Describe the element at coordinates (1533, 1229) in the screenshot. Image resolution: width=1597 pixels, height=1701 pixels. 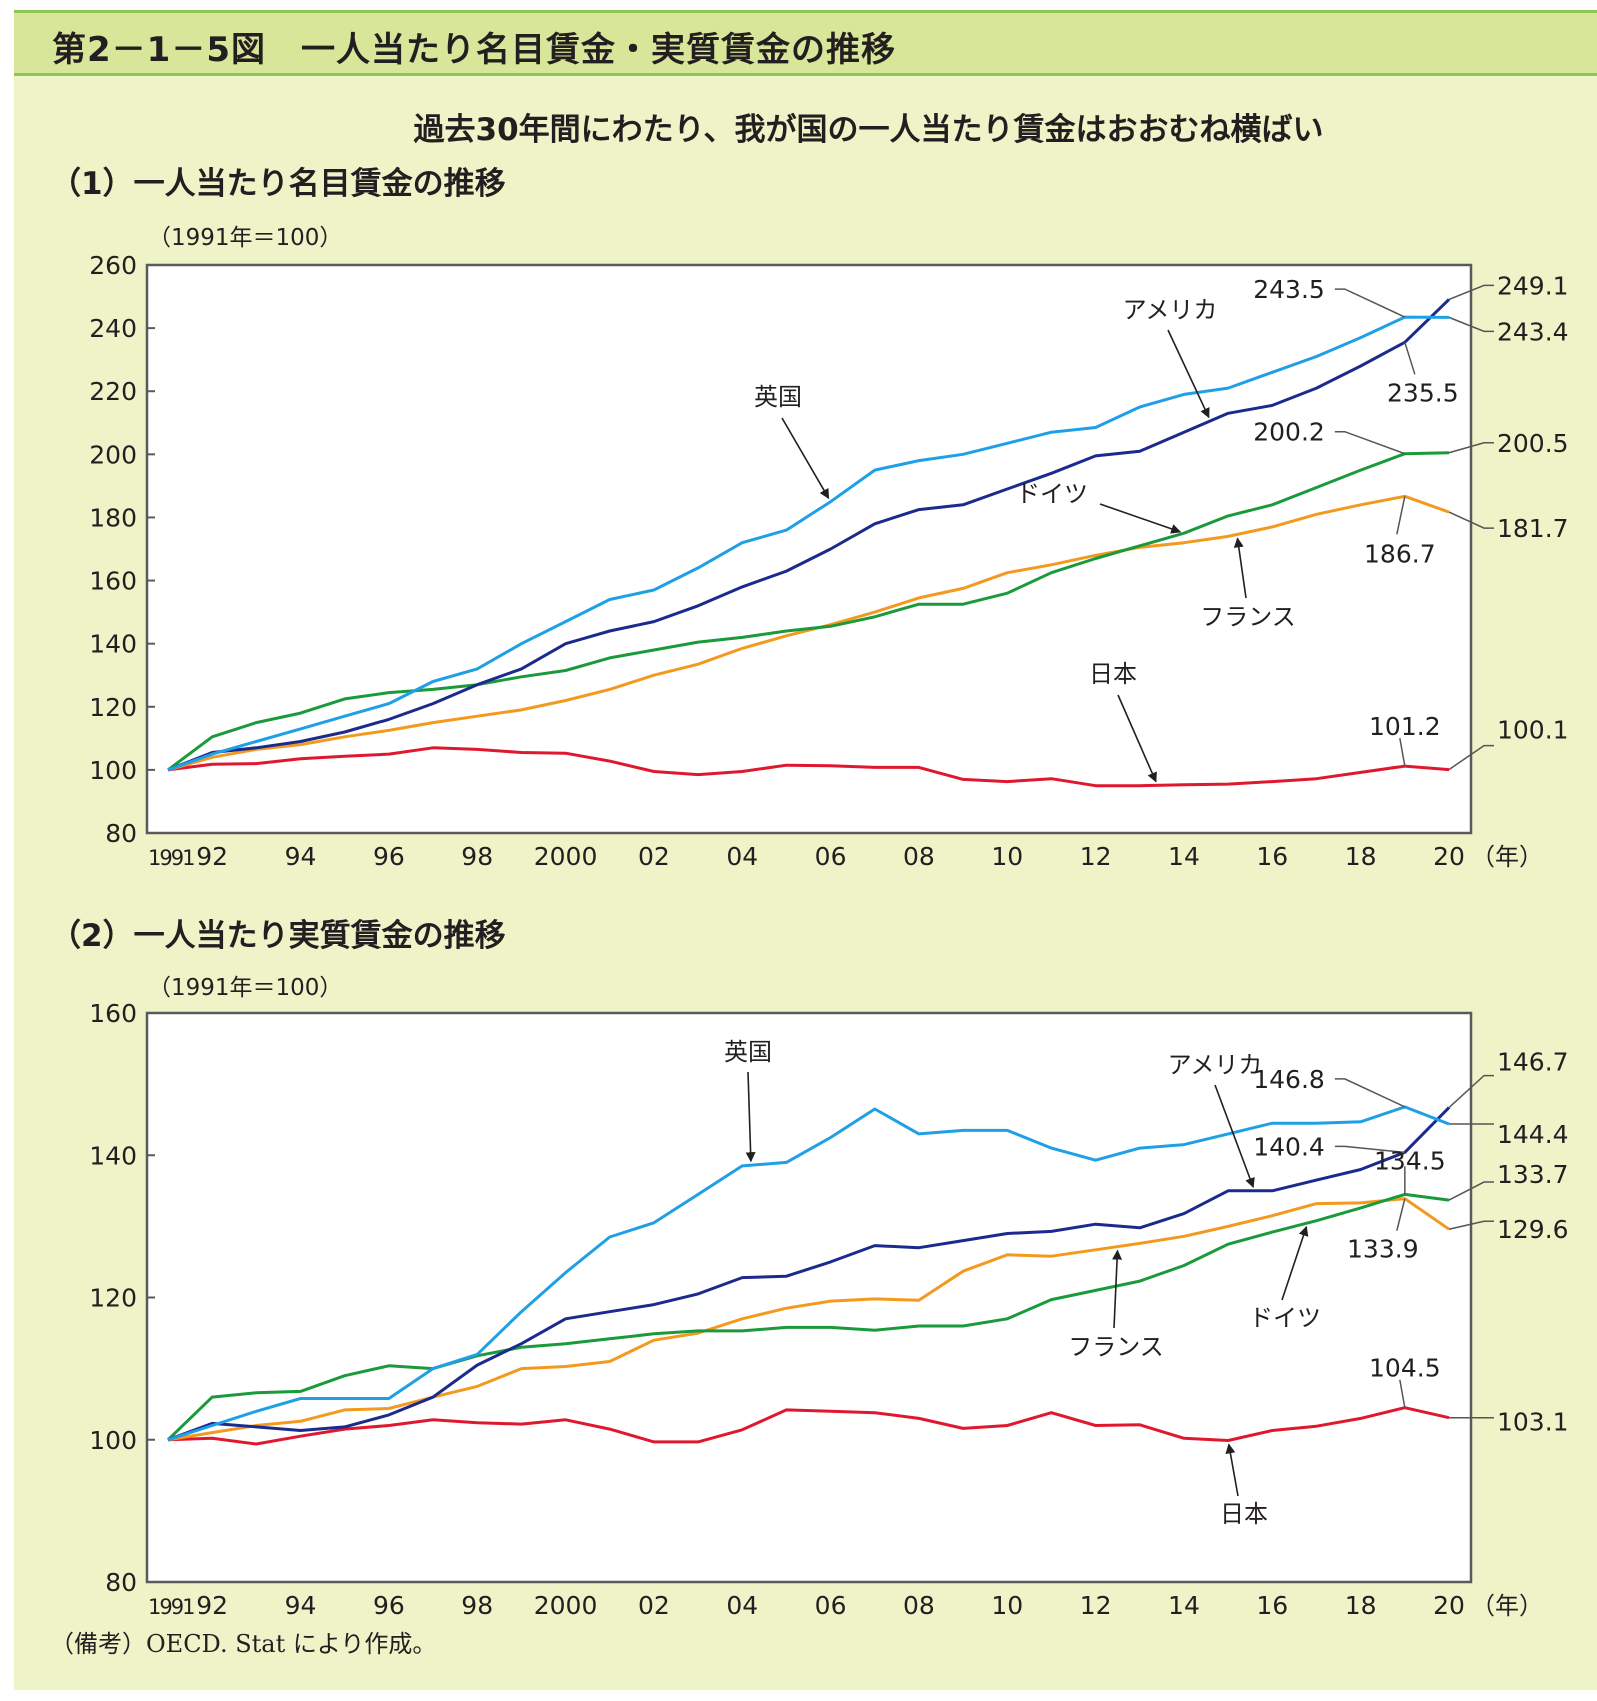
I see `chart2-annotation-france-2020: 129.6` at that location.